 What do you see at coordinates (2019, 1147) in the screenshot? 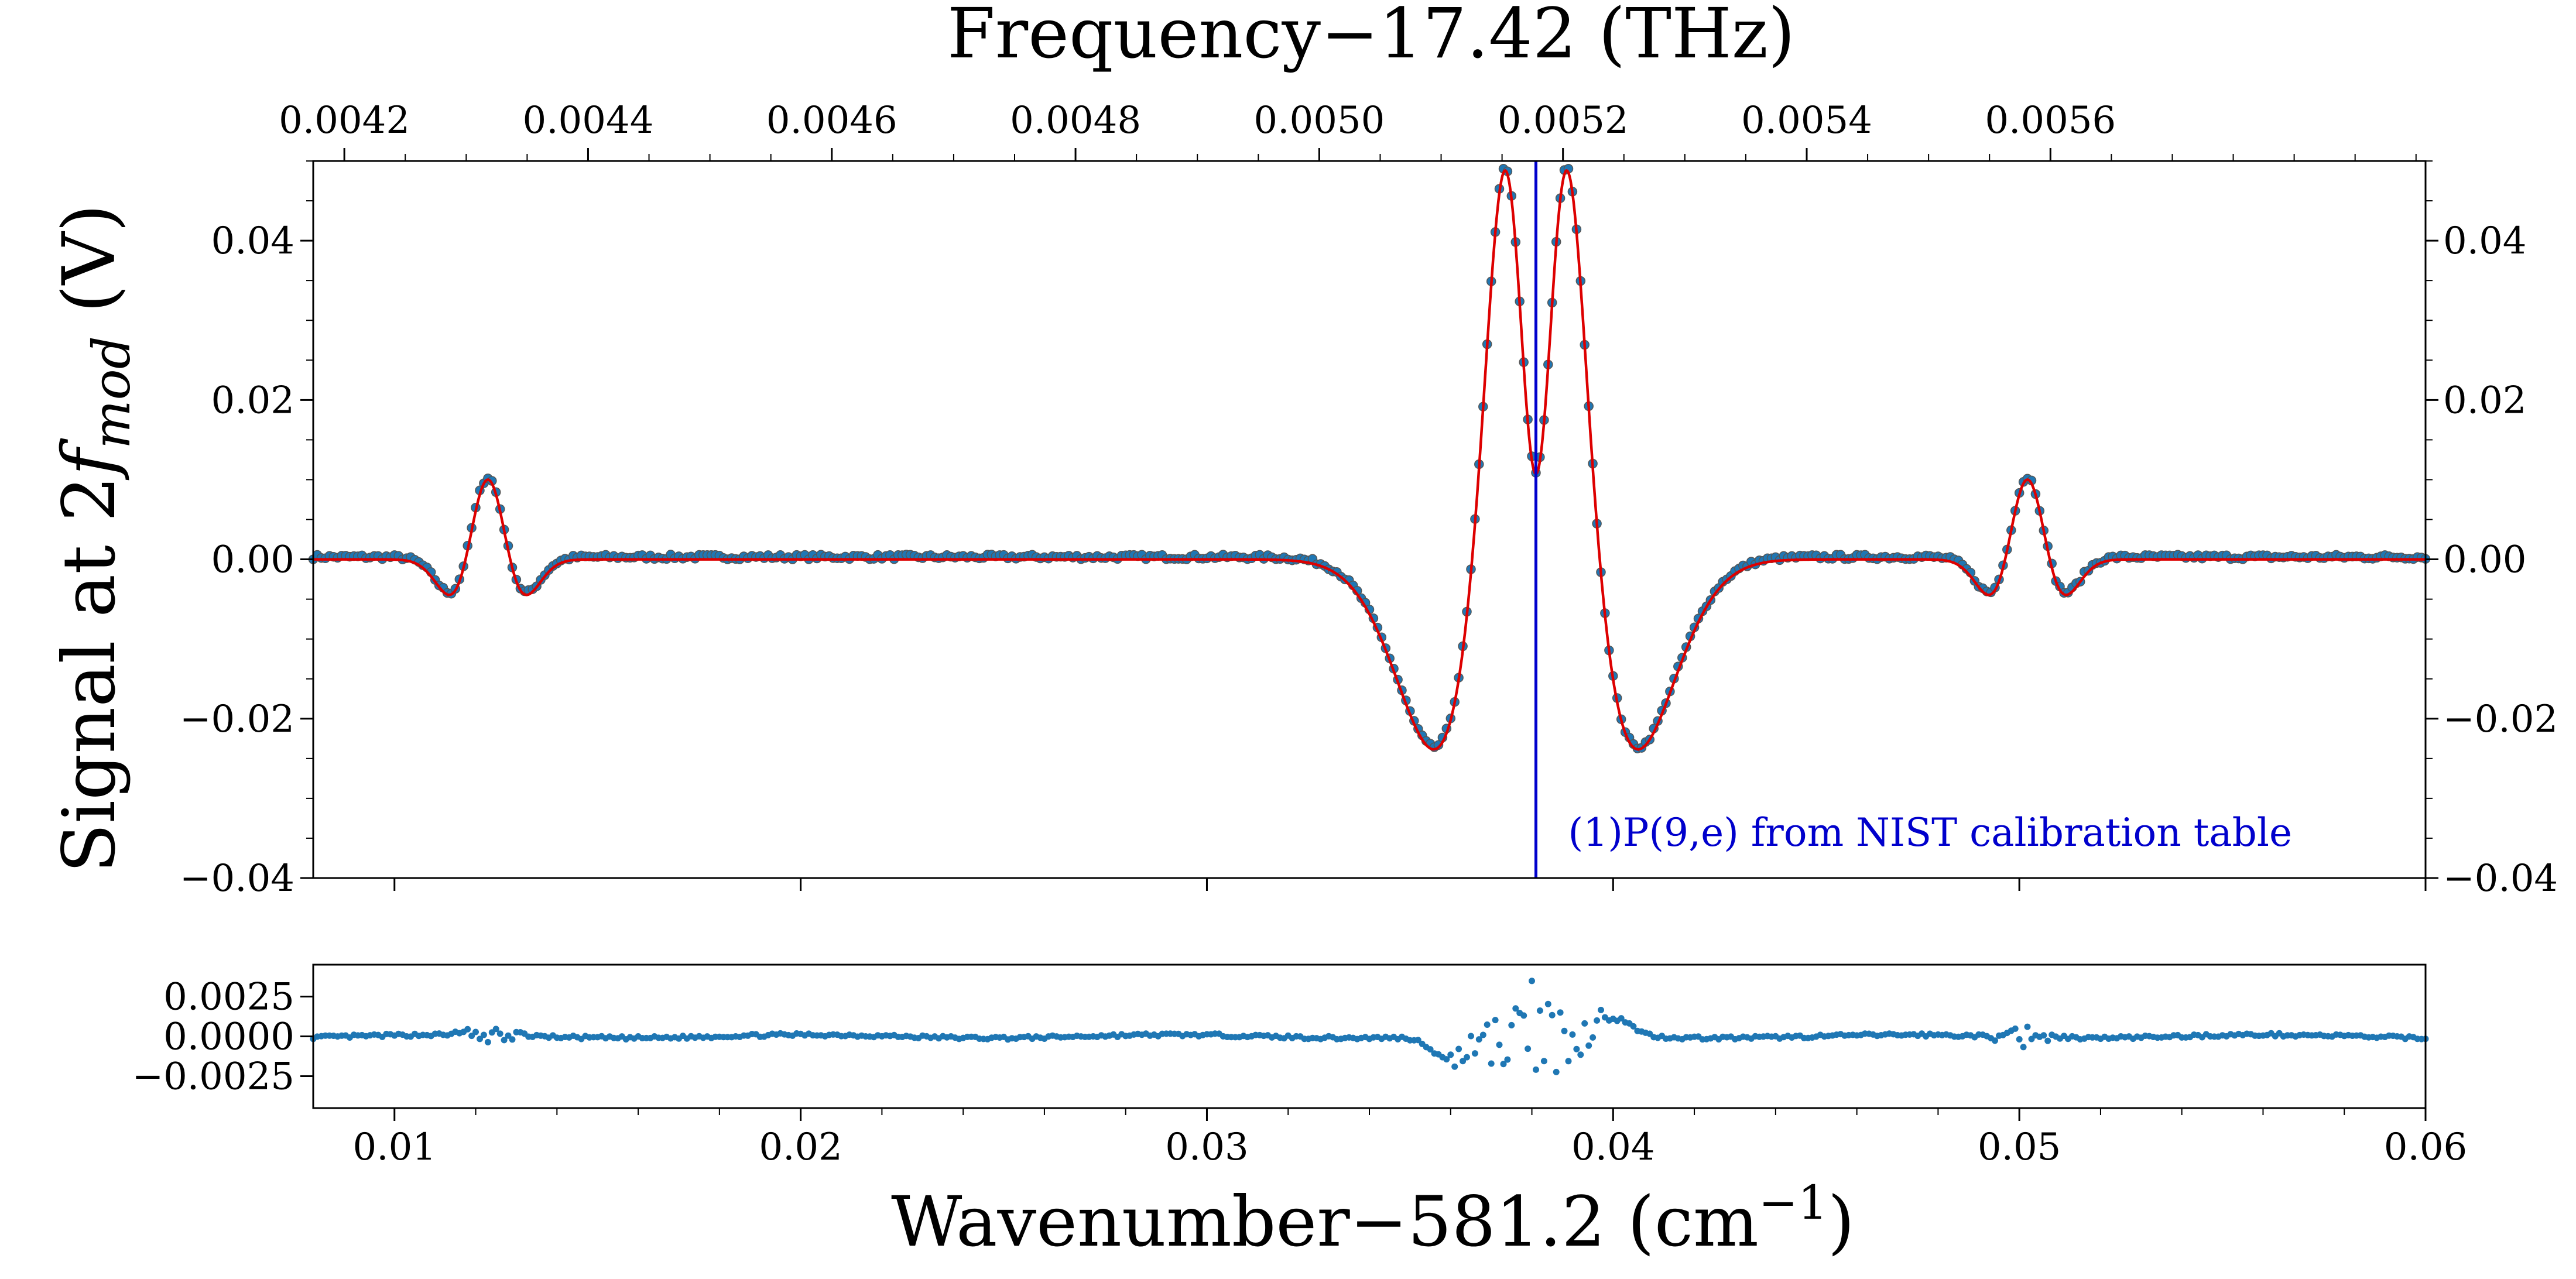
I see `x-tick-label: 0.05` at bounding box center [2019, 1147].